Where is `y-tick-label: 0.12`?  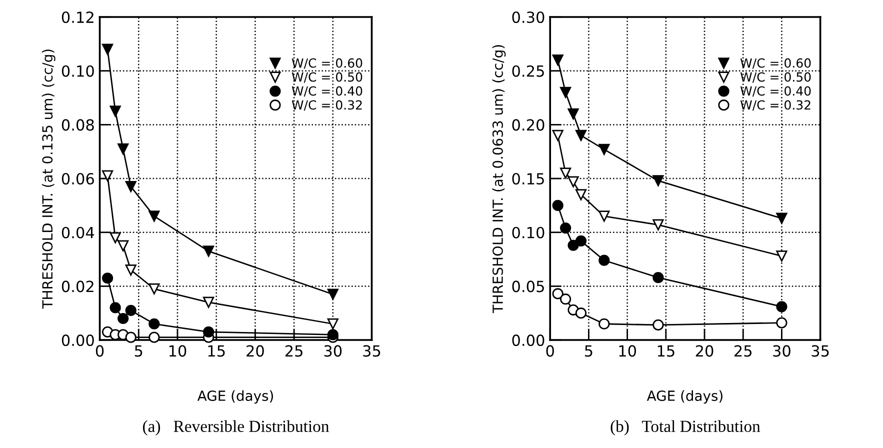
y-tick-label: 0.12 is located at coordinates (78, 17).